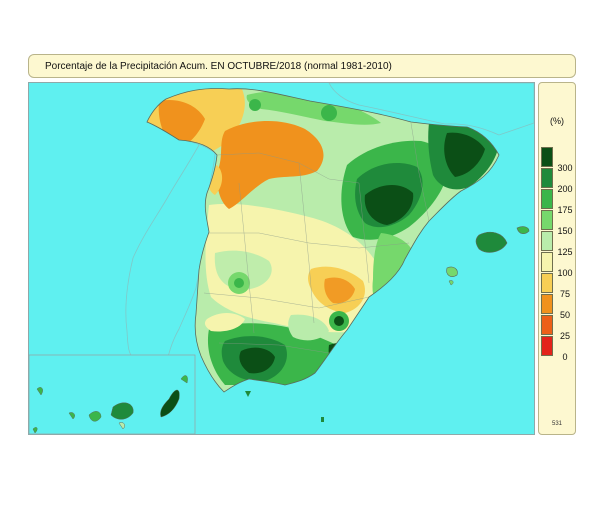 The width and height of the screenshot is (615, 521). Describe the element at coordinates (112, 394) in the screenshot. I see `canary-islands-inset` at that location.